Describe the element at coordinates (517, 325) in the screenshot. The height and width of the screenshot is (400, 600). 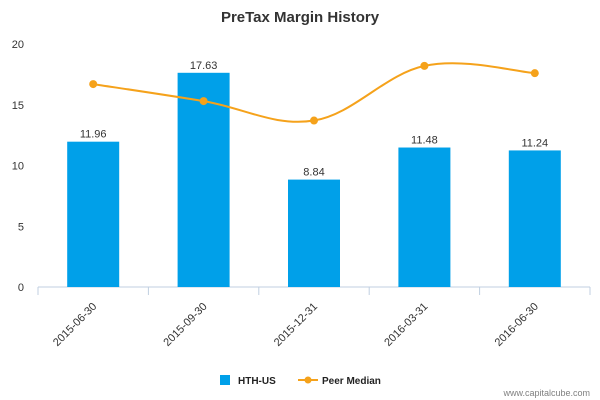
I see `x-tick-label: 2016-06-30` at that location.